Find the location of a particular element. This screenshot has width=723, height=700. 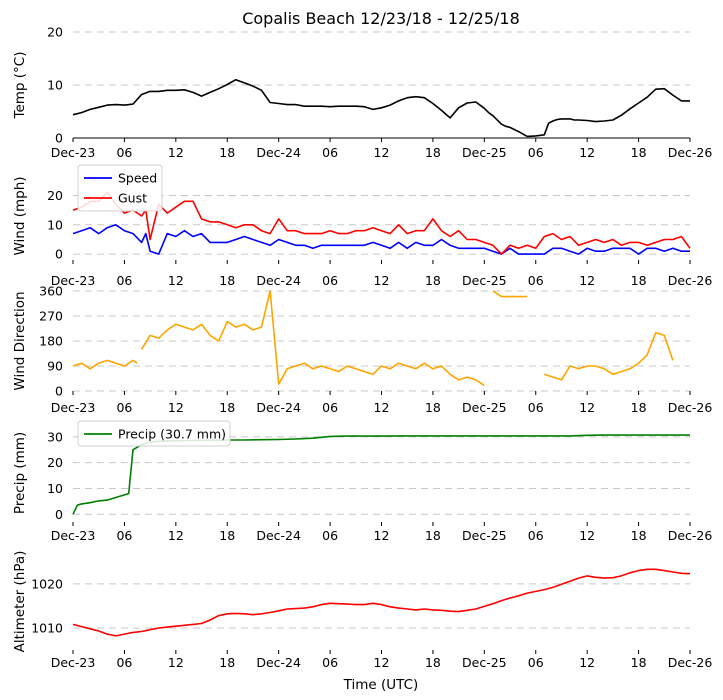

y-axis-label-dir: Wind Direction is located at coordinates (20, 340).